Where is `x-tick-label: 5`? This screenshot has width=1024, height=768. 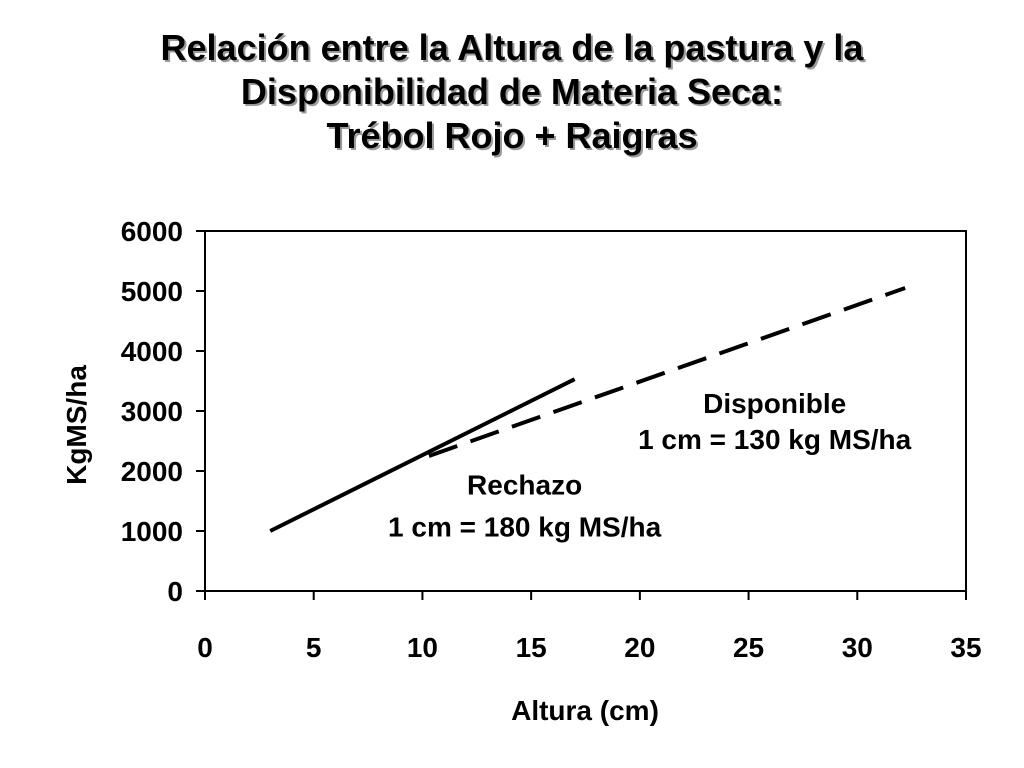 x-tick-label: 5 is located at coordinates (314, 647).